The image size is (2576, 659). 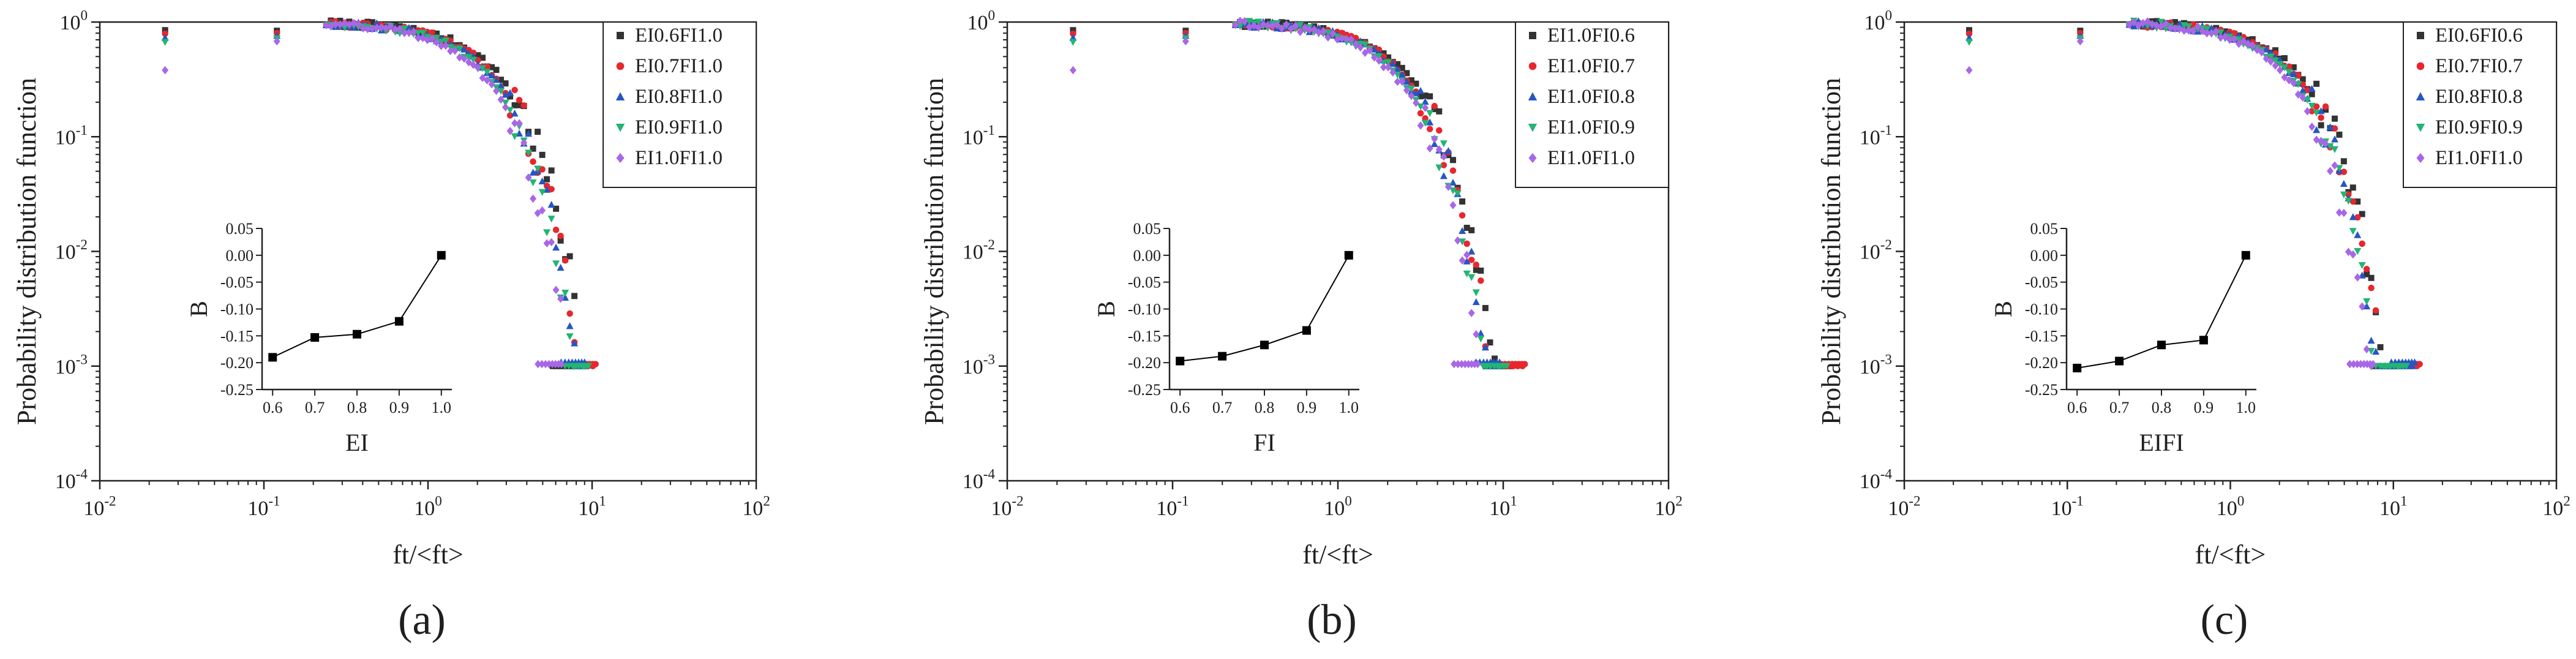 I want to click on panel-label: (b), so click(x=1332, y=620).